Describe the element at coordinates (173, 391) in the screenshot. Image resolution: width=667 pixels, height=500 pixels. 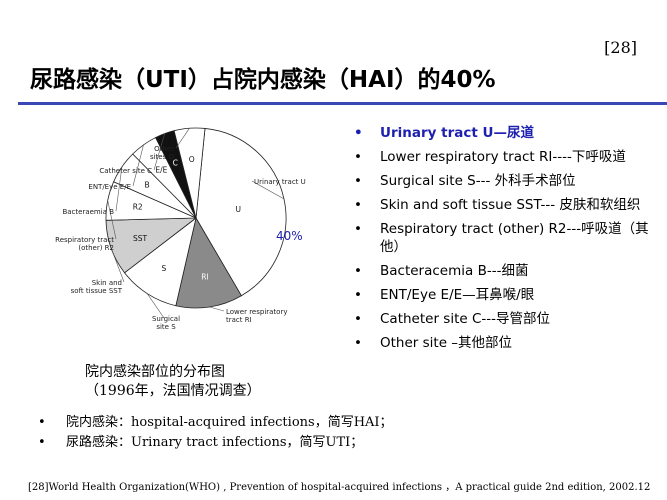
I see `chart-caption-line2: （1996年，法国情况调查）` at that location.